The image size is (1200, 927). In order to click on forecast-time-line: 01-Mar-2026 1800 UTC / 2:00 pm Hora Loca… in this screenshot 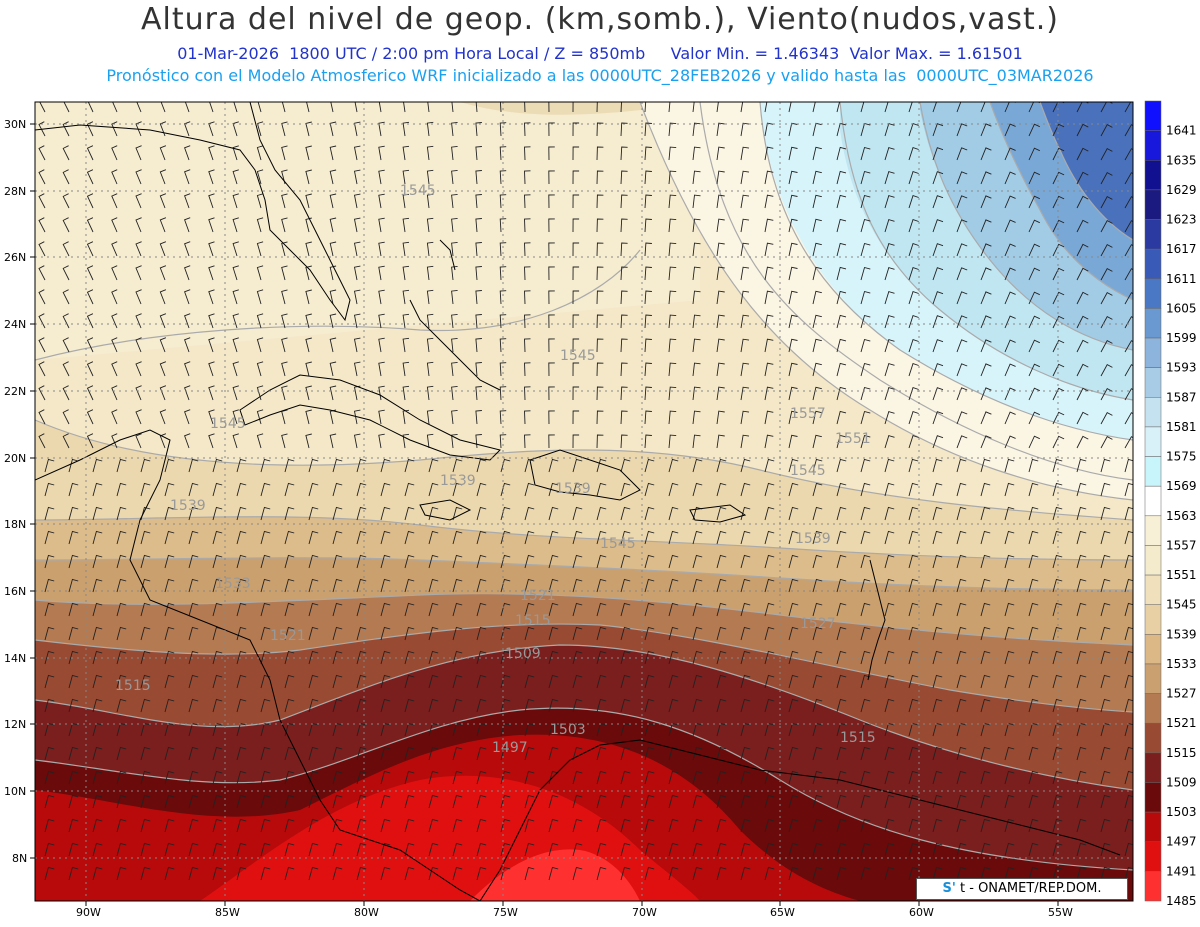, I will do `click(600, 53)`.